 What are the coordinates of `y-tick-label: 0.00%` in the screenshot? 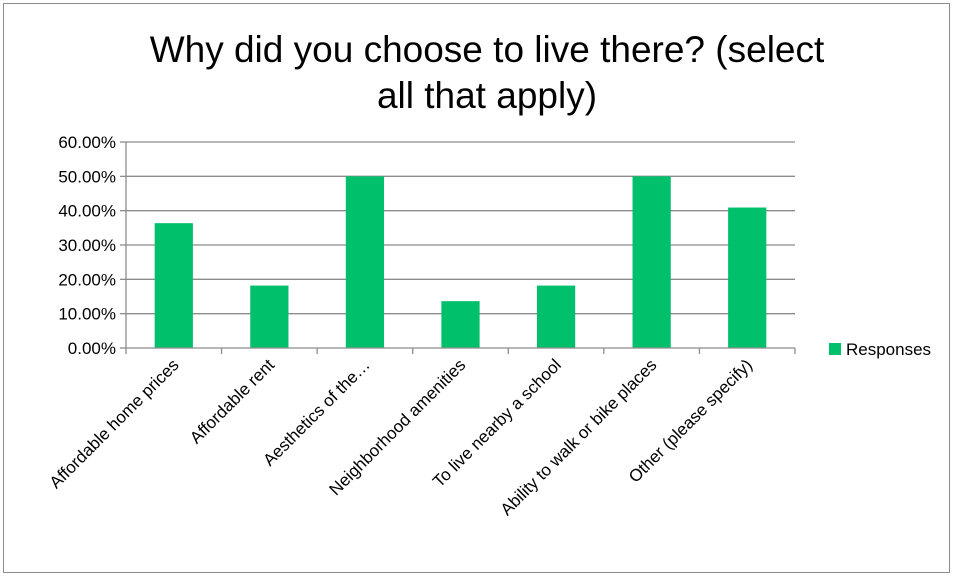 It's located at (92, 348).